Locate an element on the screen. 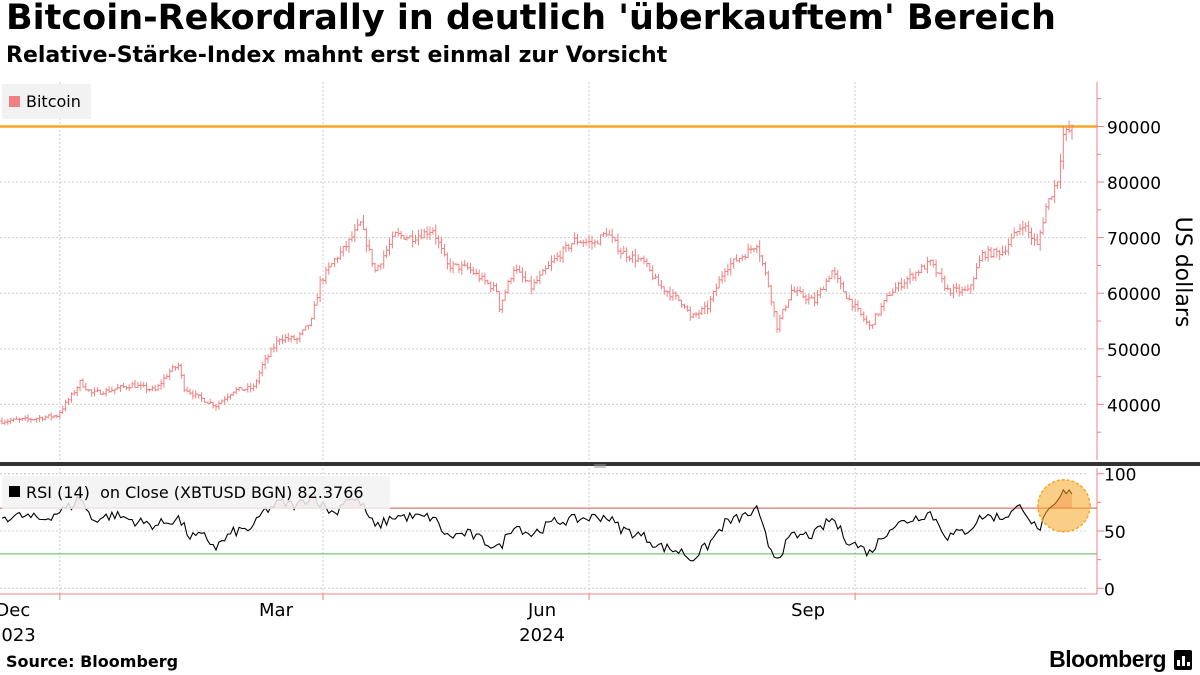 The image size is (1200, 675). panel-separator-bar is located at coordinates (600, 464).